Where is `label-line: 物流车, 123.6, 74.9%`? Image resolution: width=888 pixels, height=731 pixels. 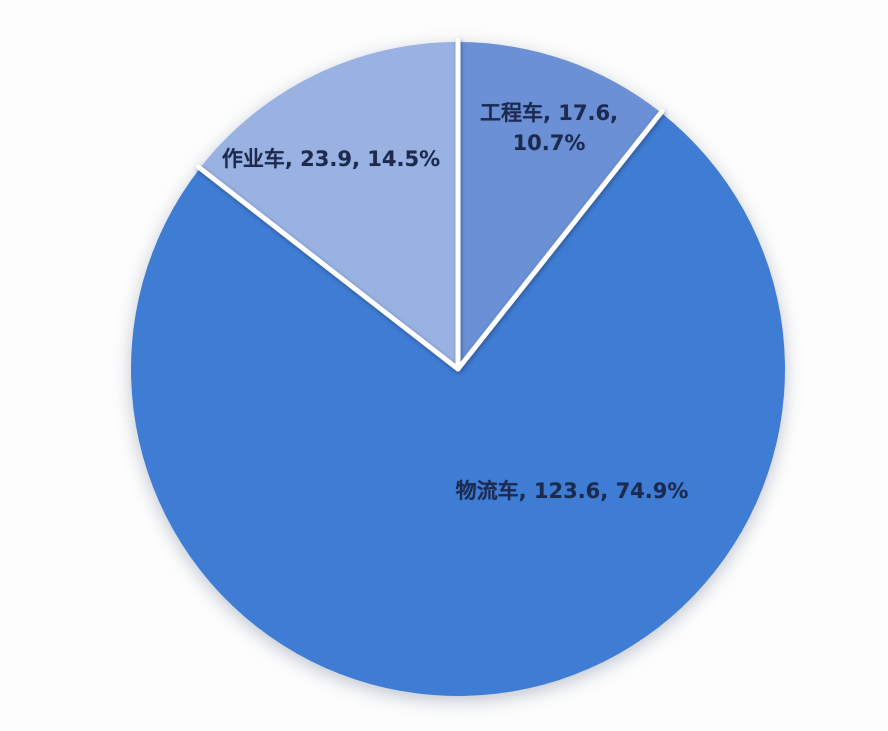
label-line: 物流车, 123.6, 74.9% is located at coordinates (572, 491).